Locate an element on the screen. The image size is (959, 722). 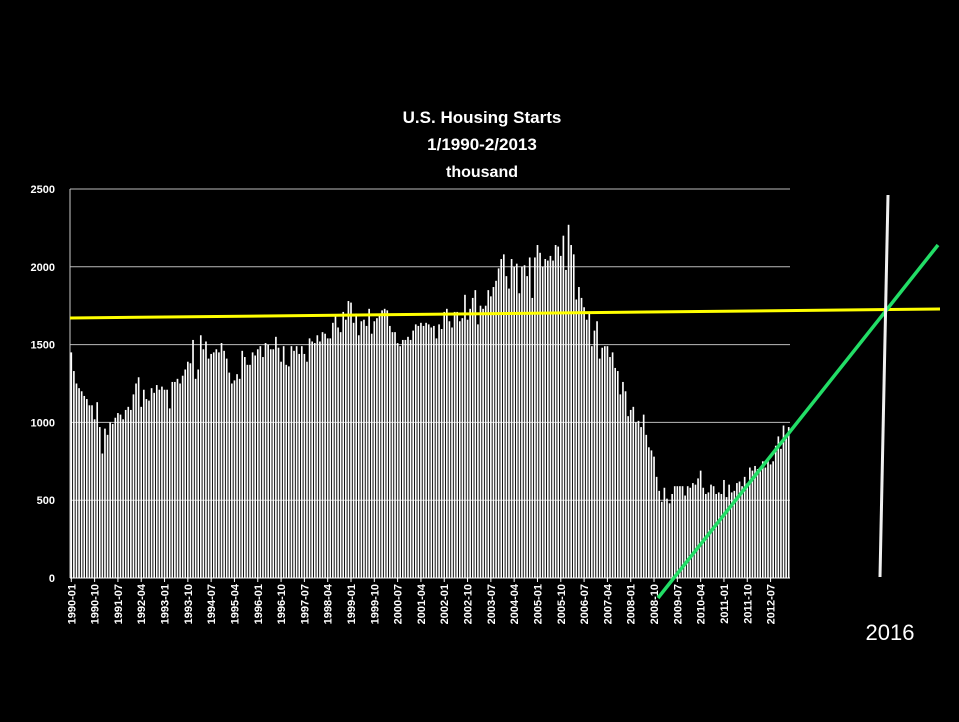
x-tick-label: 2005-10 is located at coordinates (562, 604).